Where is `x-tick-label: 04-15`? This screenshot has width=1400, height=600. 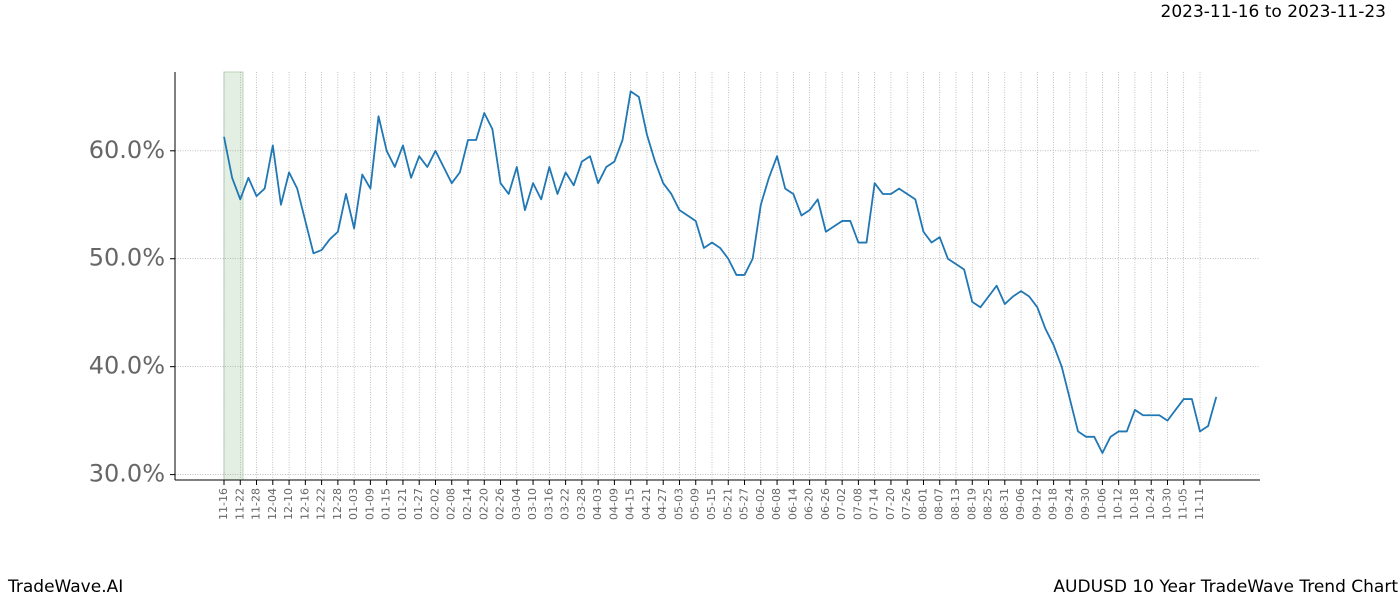 x-tick-label: 04-15 is located at coordinates (630, 504).